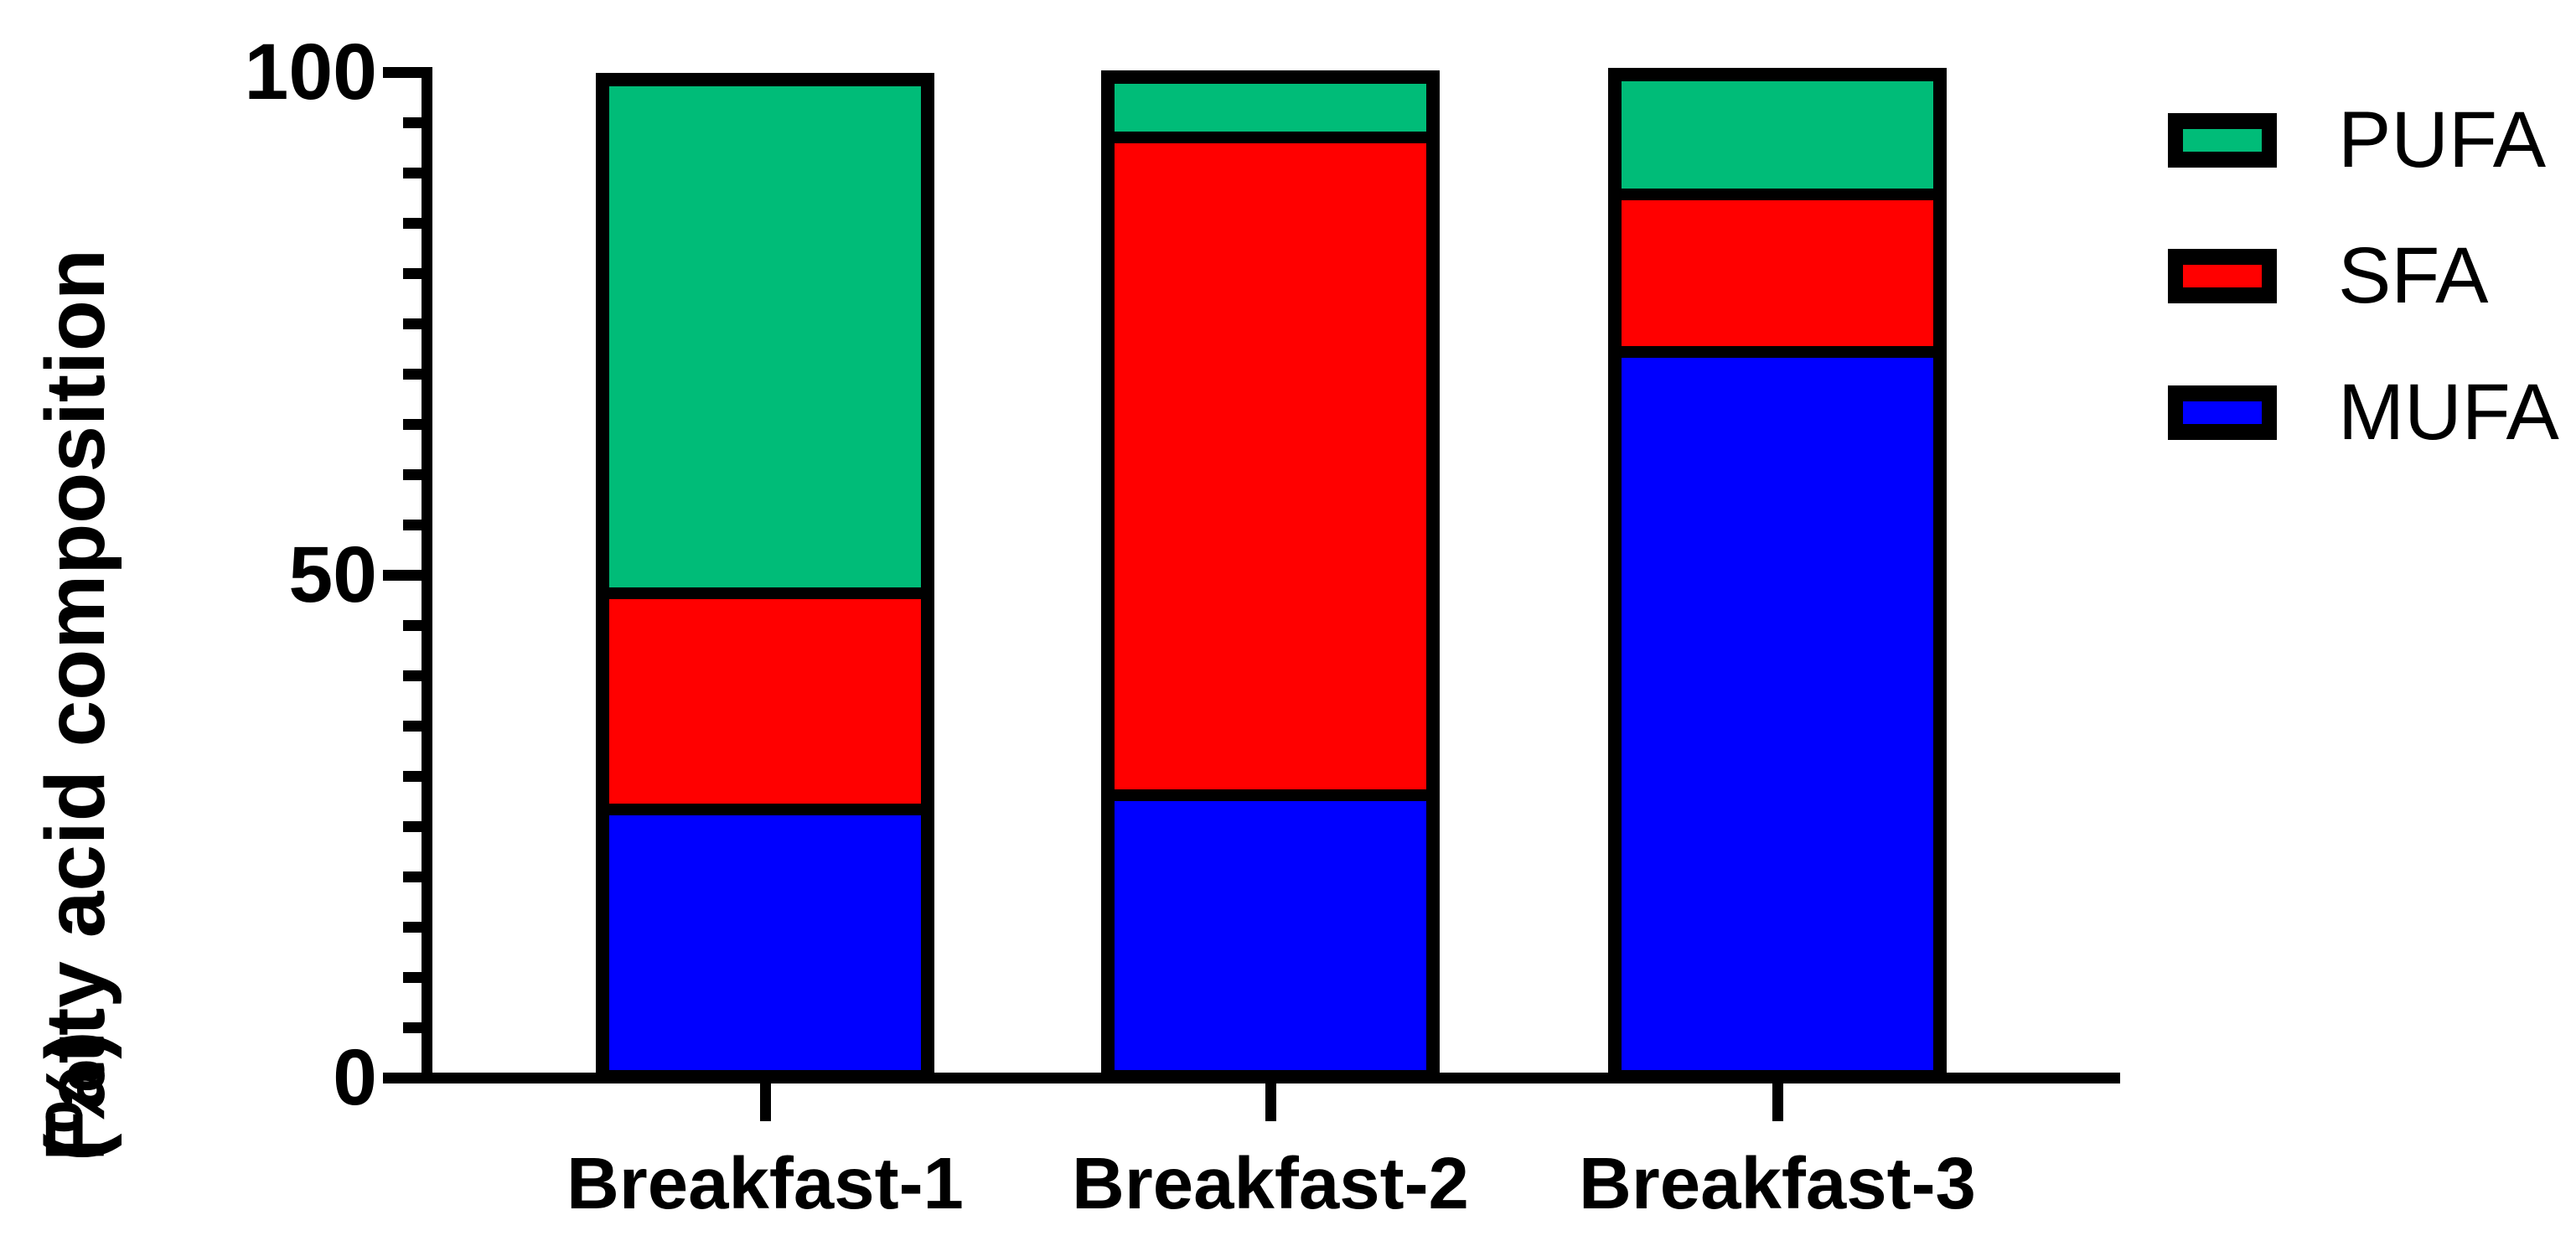 The height and width of the screenshot is (1236, 2576). Describe the element at coordinates (2442, 140) in the screenshot. I see `legend-label: PUFA` at that location.